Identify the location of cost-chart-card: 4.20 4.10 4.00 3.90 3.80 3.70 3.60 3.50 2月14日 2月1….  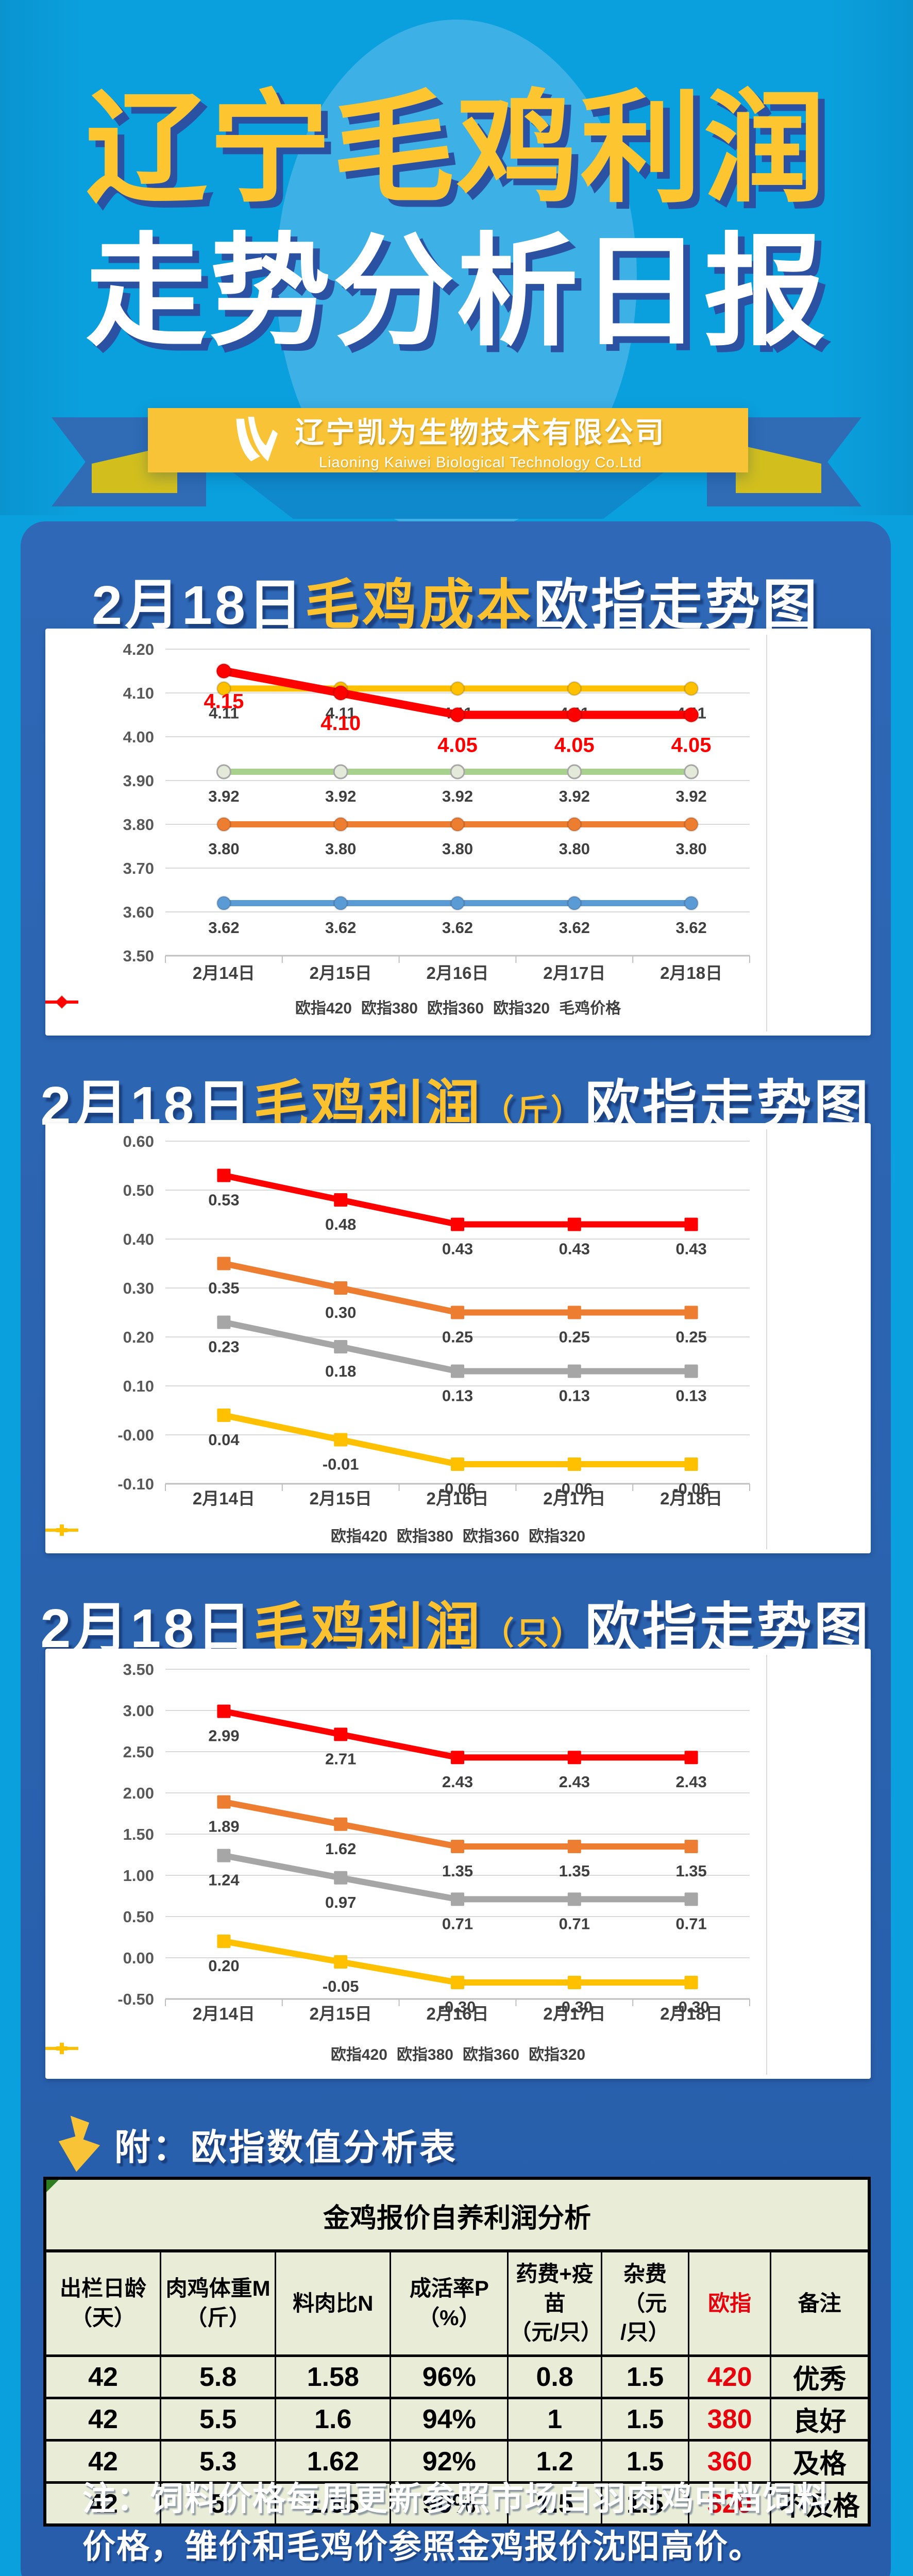
(458, 832).